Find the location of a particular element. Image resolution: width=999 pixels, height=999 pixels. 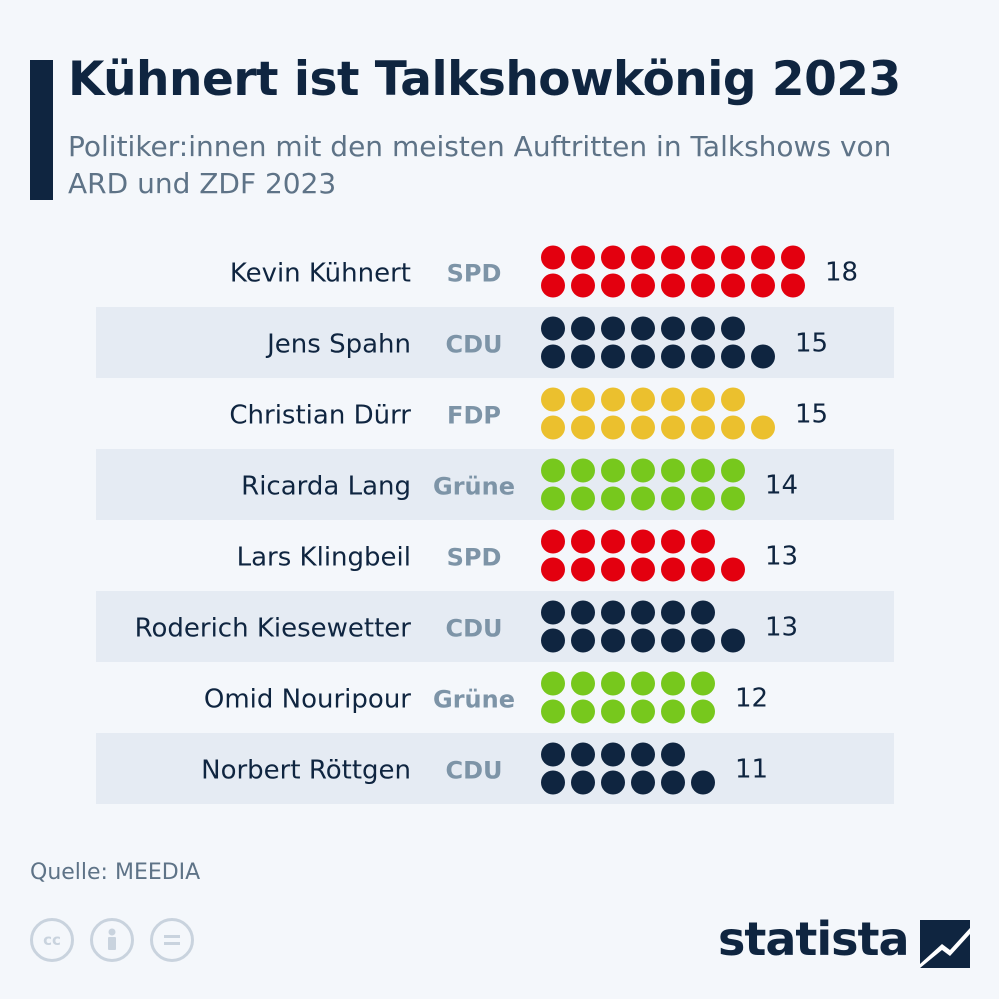

party-label: Grüne is located at coordinates (474, 487).